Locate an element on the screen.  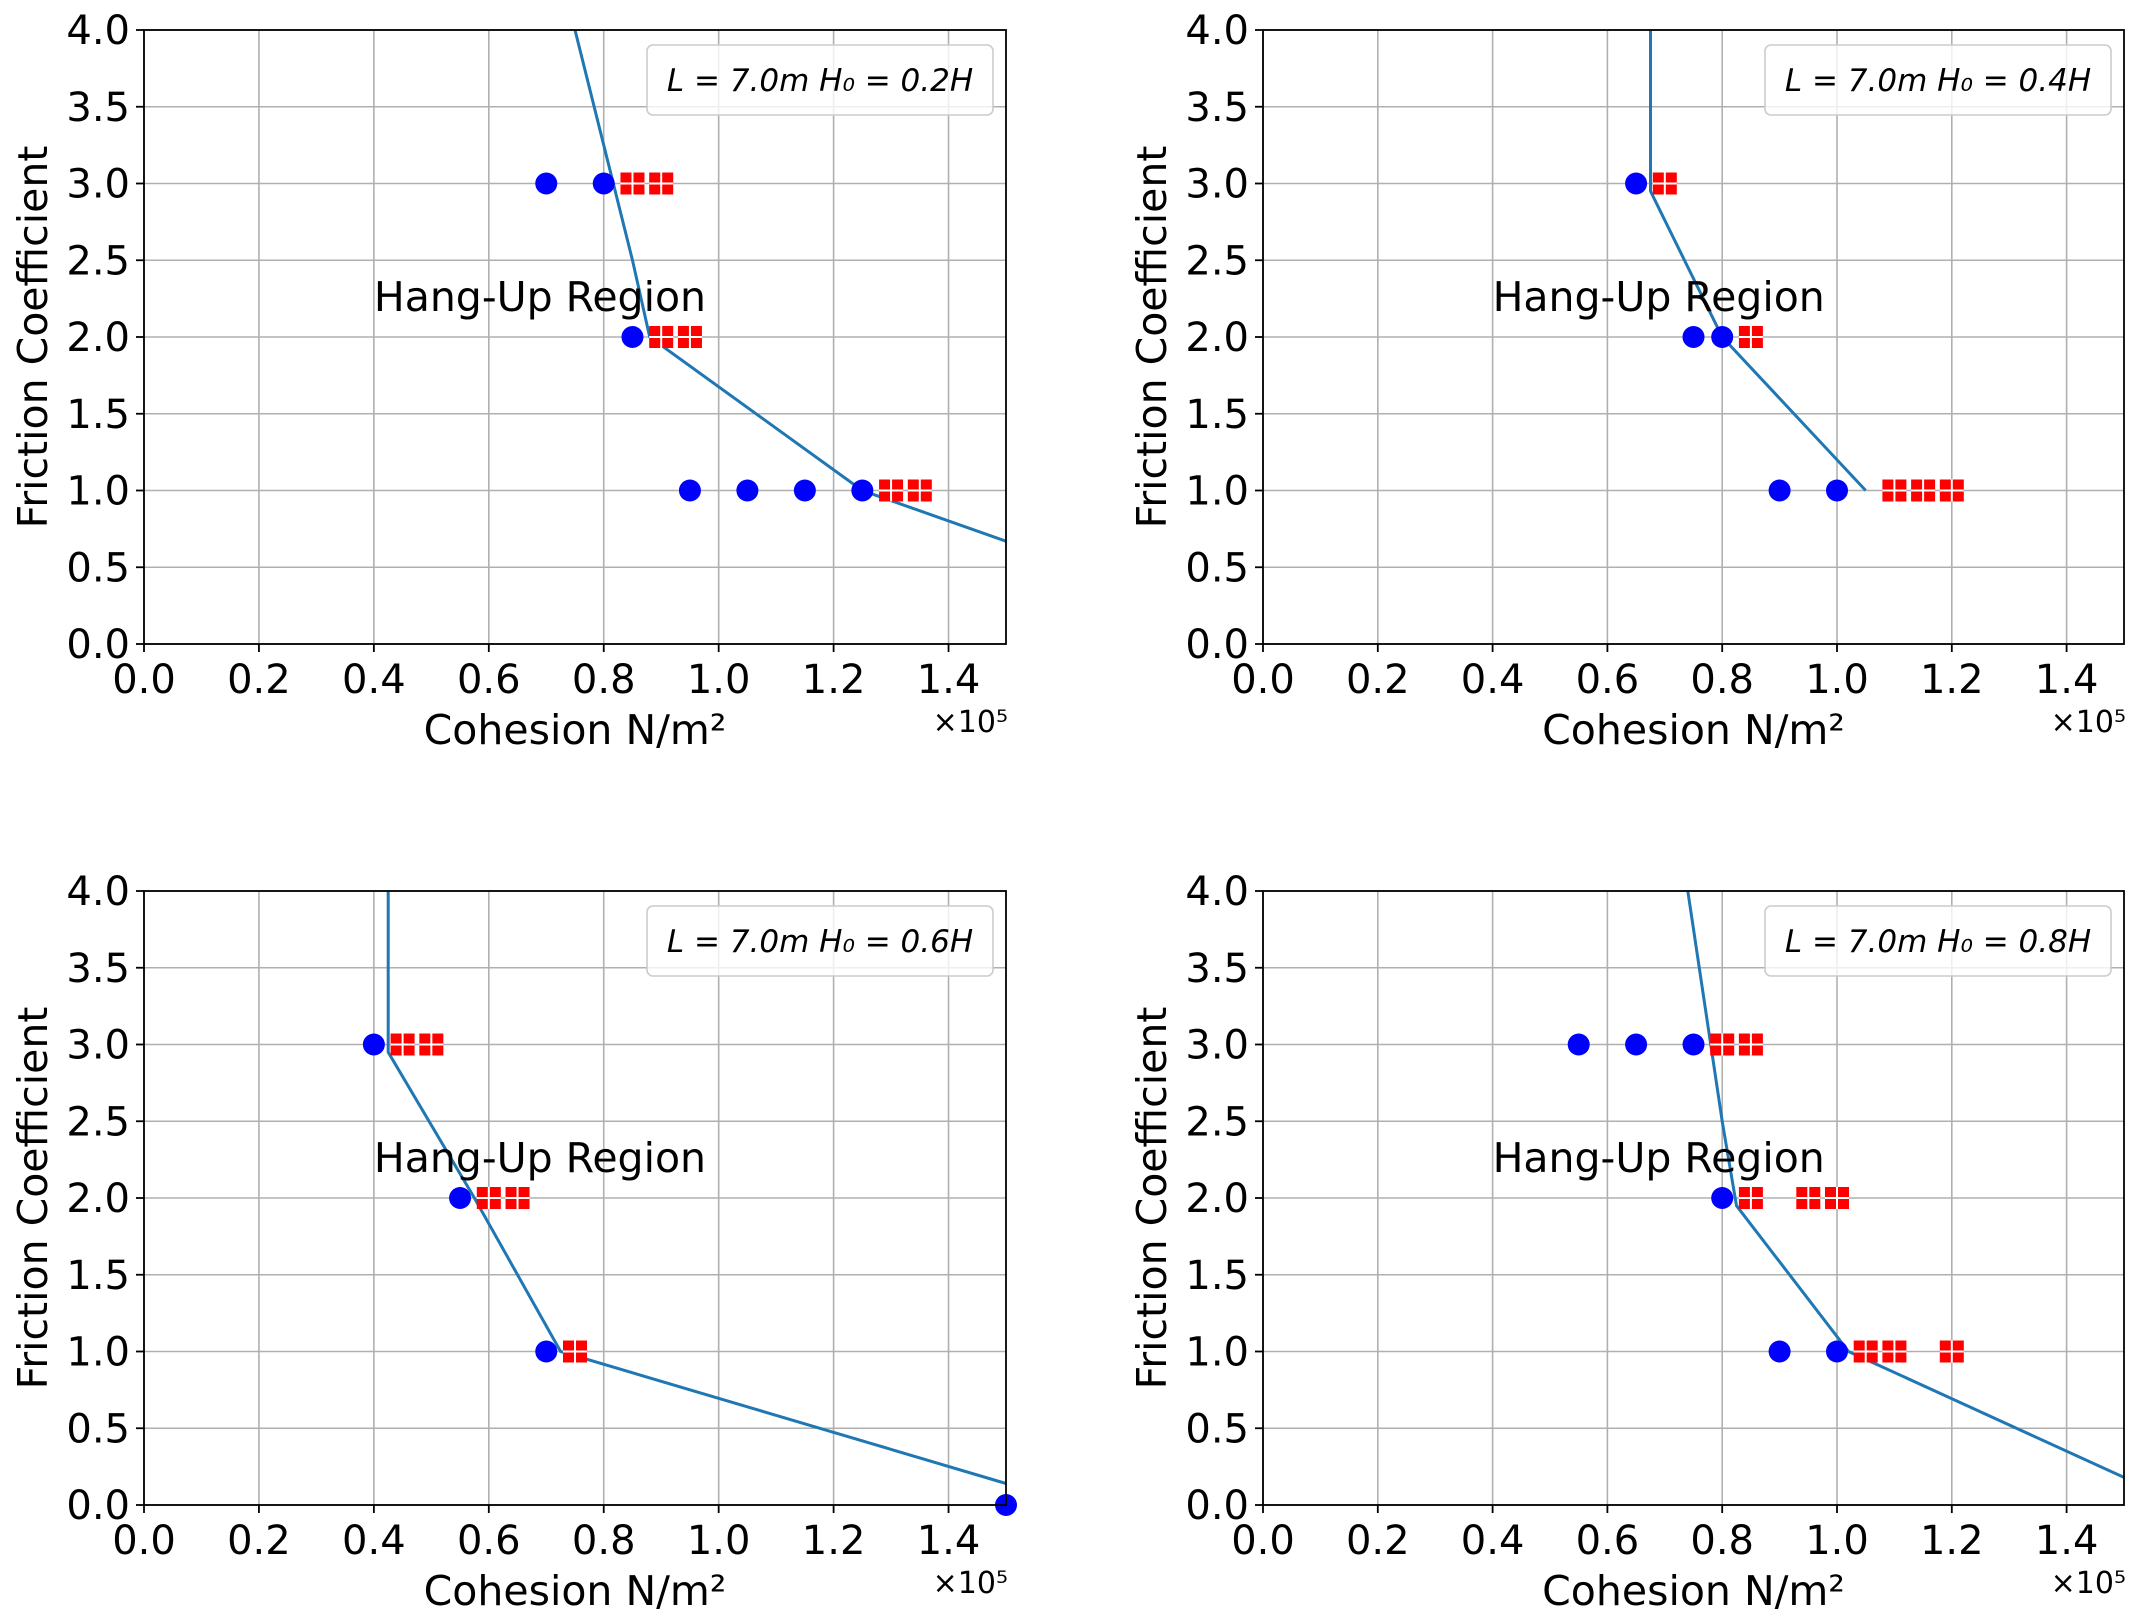
panel-2-markers is located at coordinates (1794, 337).